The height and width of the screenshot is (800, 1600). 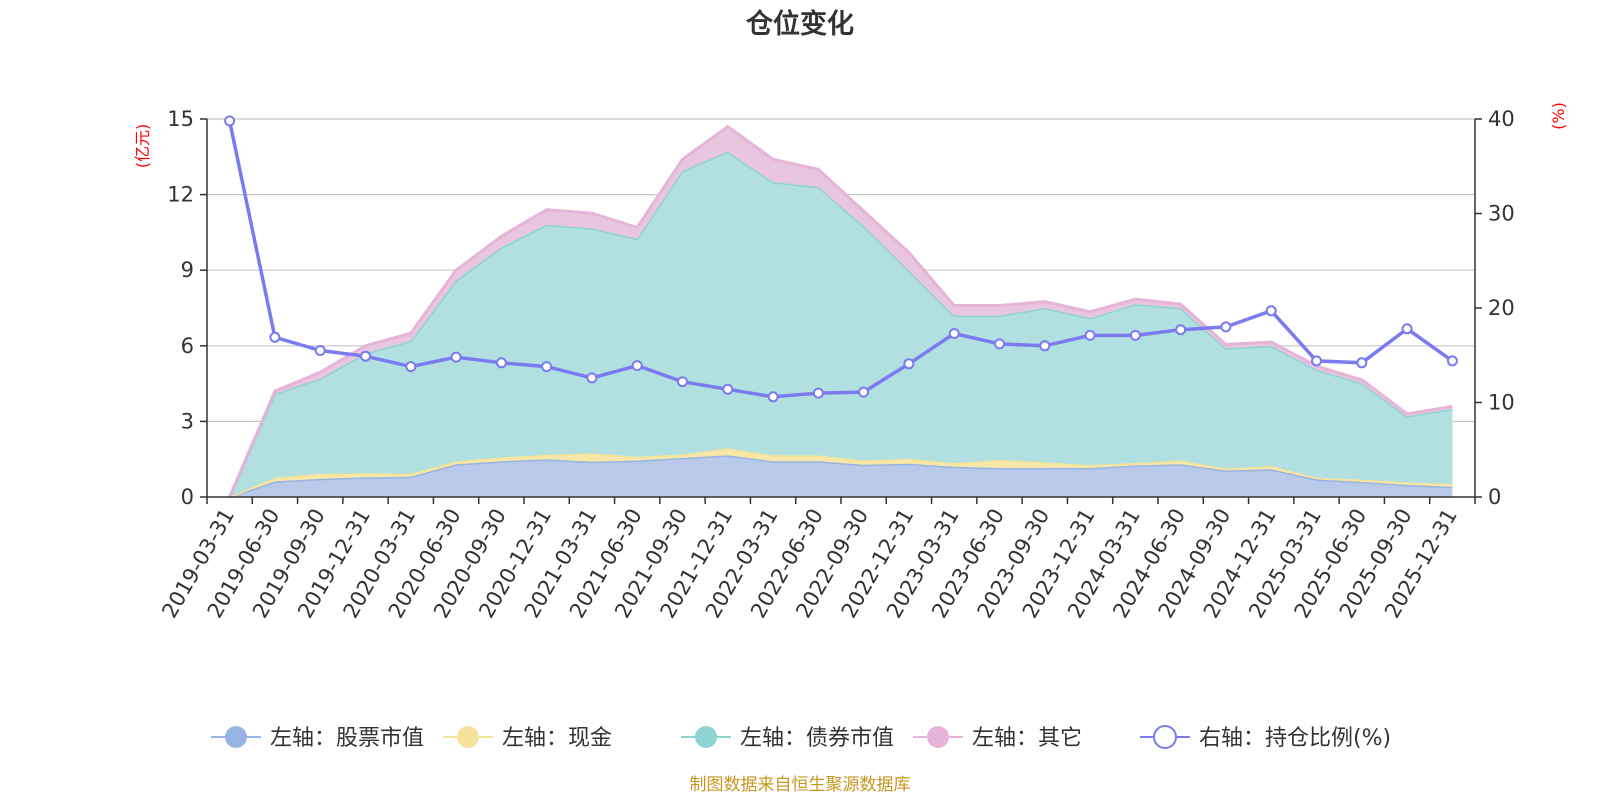 I want to click on legend-item-1: 左轴：股票市值, so click(x=317, y=738).